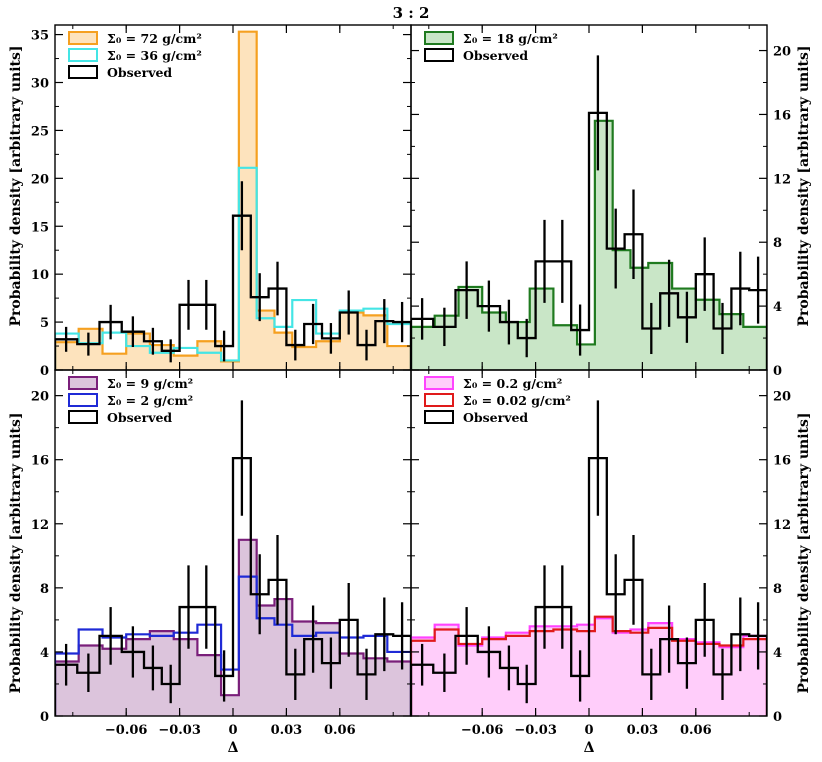 Image resolution: width=822 pixels, height=762 pixels. Describe the element at coordinates (179, 730) in the screenshot. I see `x-tick-label-bottom-left-1: −0.03` at that location.